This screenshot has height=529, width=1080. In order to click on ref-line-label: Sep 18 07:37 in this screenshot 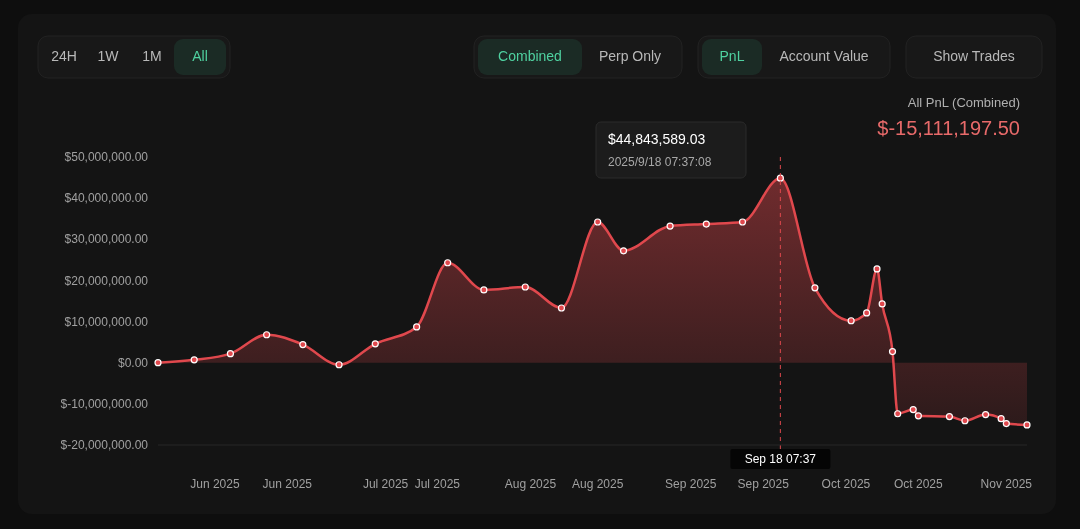, I will do `click(780, 459)`.